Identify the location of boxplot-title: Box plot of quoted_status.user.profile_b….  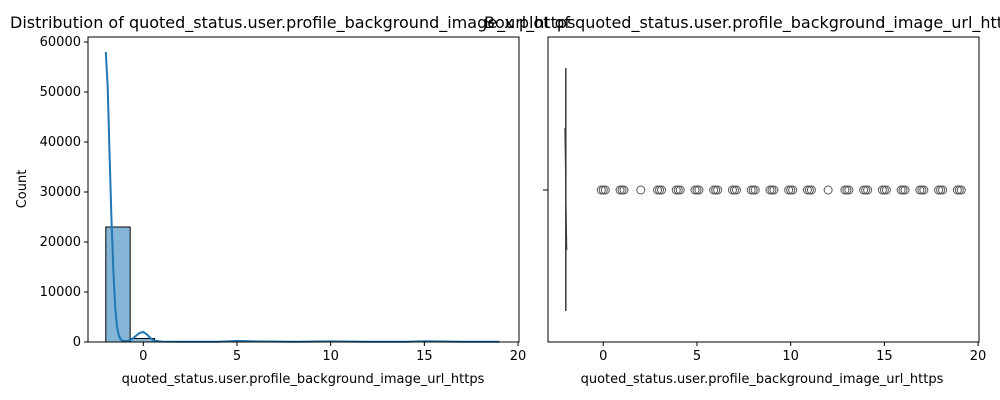
(742, 23).